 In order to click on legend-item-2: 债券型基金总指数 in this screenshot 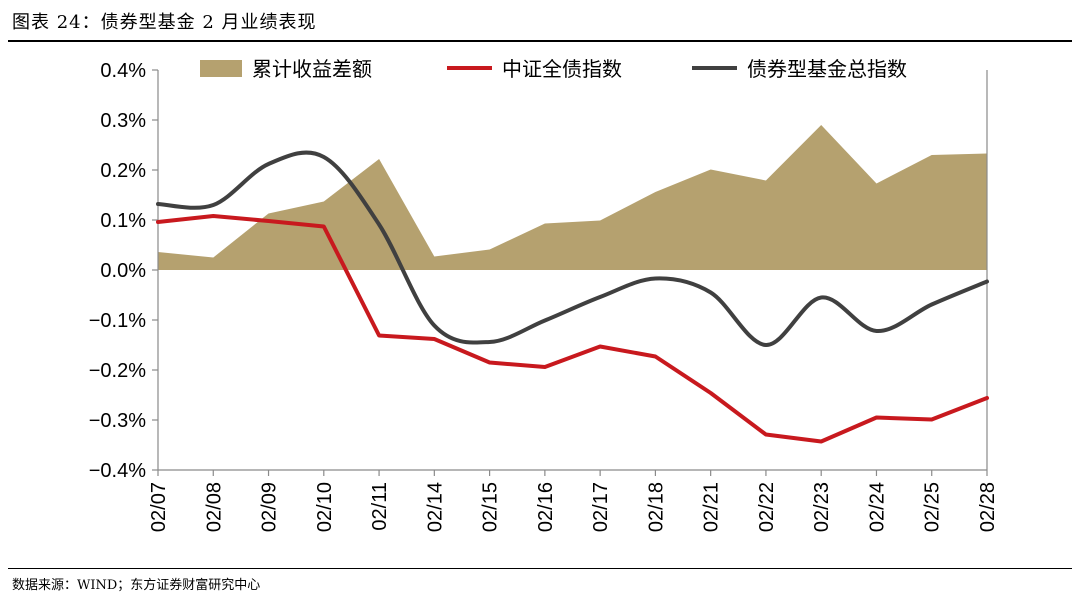, I will do `click(799, 69)`.